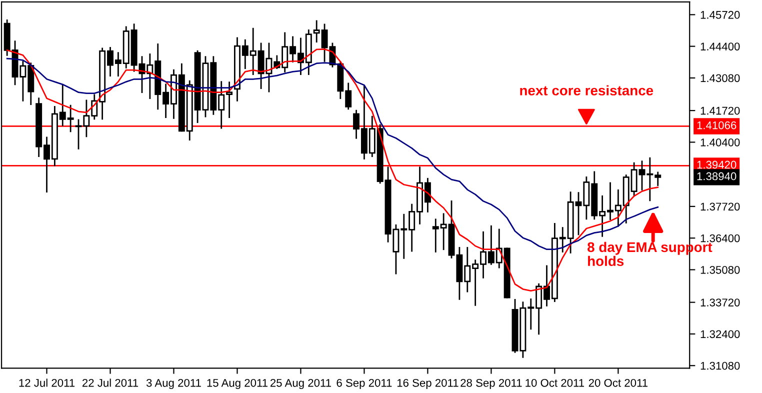 Image resolution: width=762 pixels, height=393 pixels. What do you see at coordinates (587, 90) in the screenshot?
I see `annotation: next core resistance` at bounding box center [587, 90].